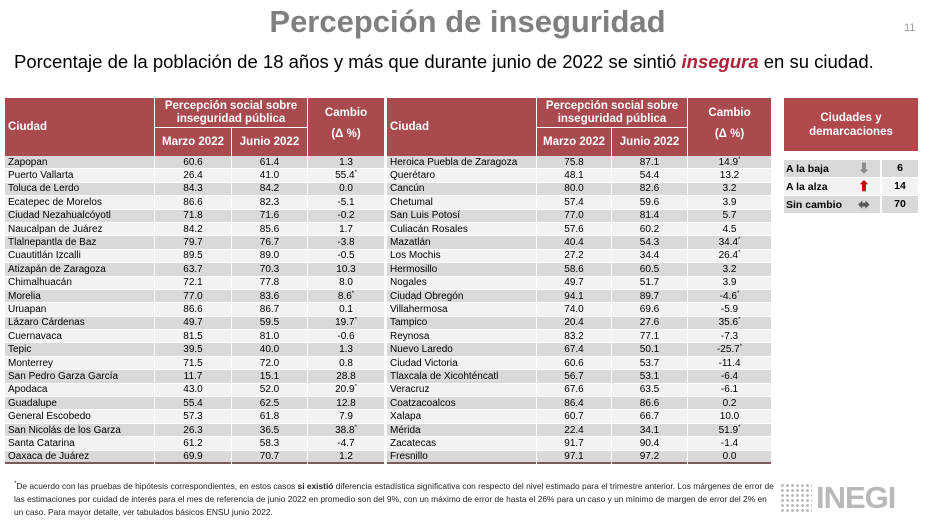  Describe the element at coordinates (580, 270) in the screenshot. I see `table-row: Hermosillo 58.6 60.5 3.2` at that location.